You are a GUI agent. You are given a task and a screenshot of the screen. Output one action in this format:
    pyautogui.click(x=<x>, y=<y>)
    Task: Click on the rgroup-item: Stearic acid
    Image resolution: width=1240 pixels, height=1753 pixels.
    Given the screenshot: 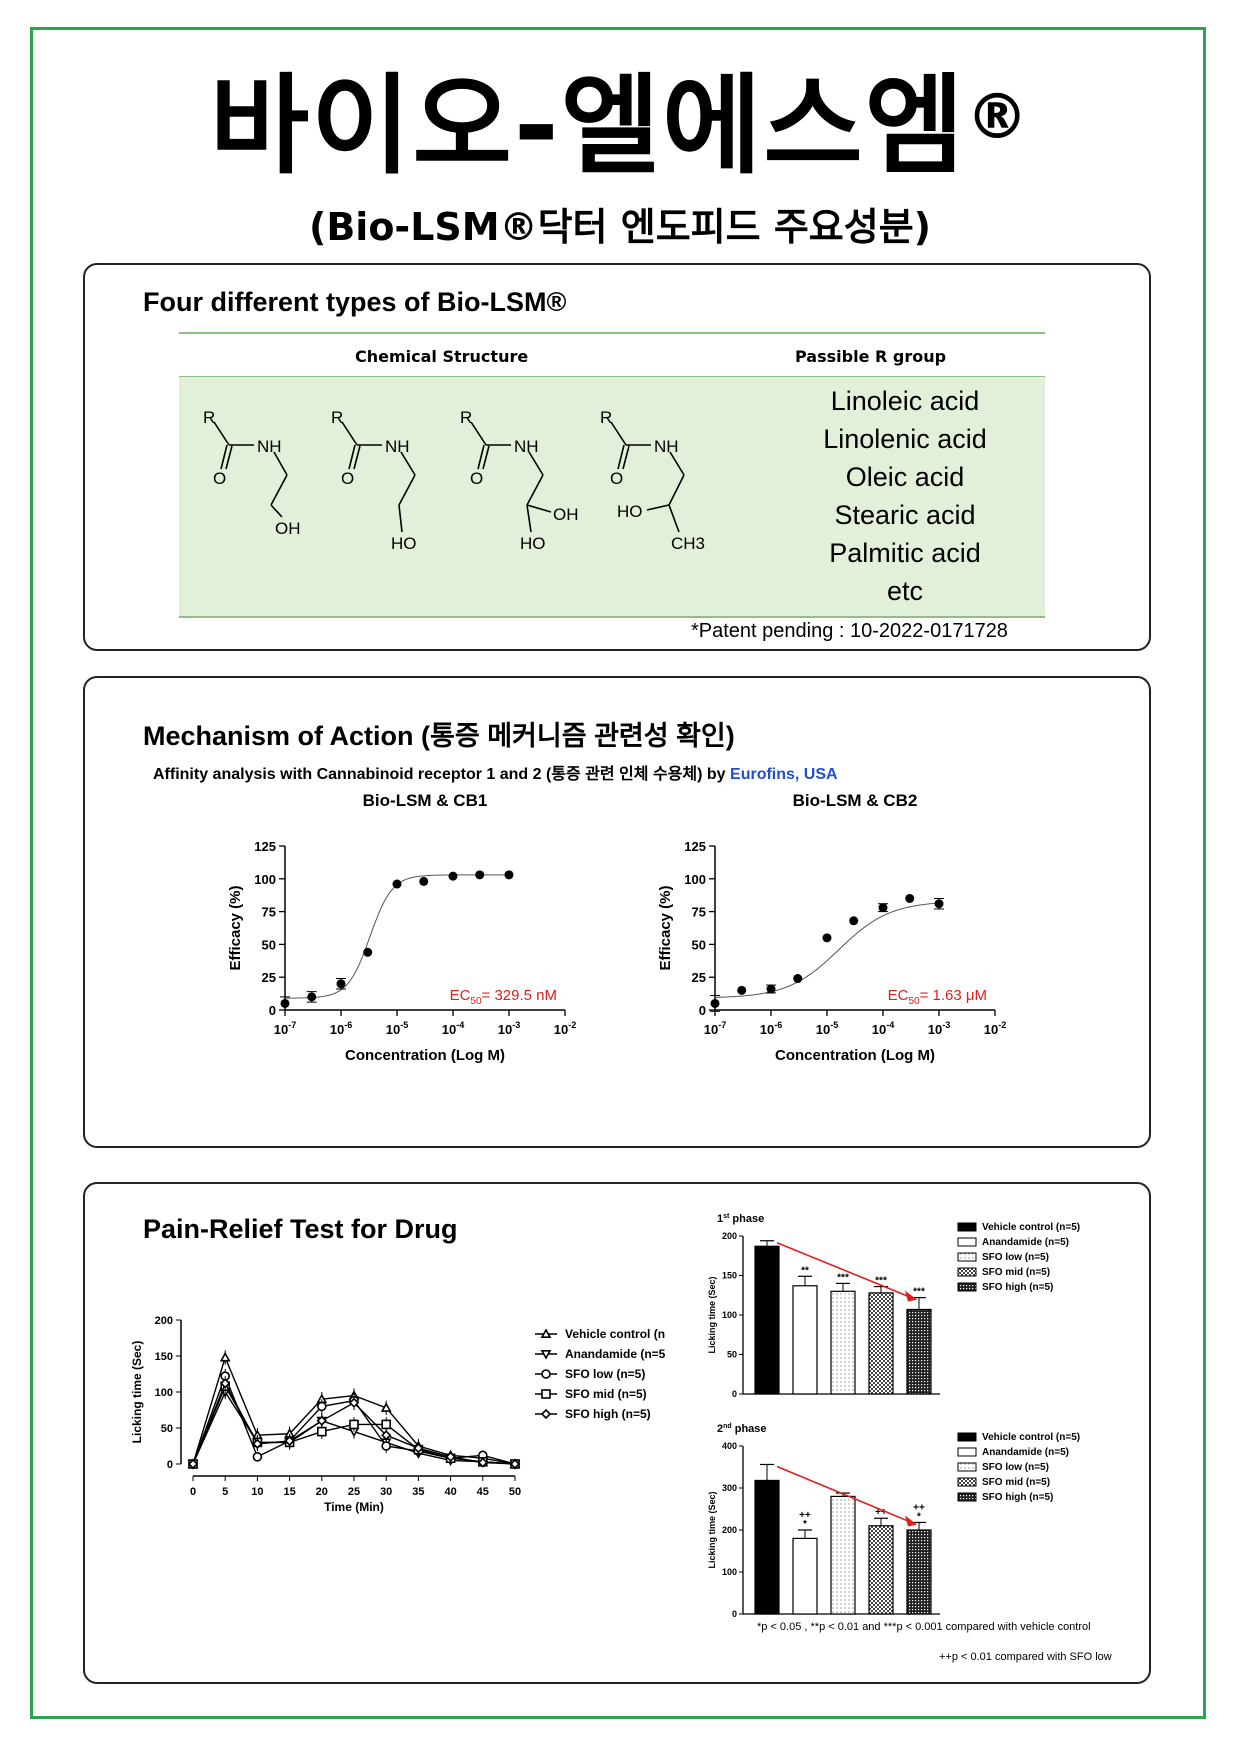 What is the action you would take?
    pyautogui.click(x=905, y=515)
    